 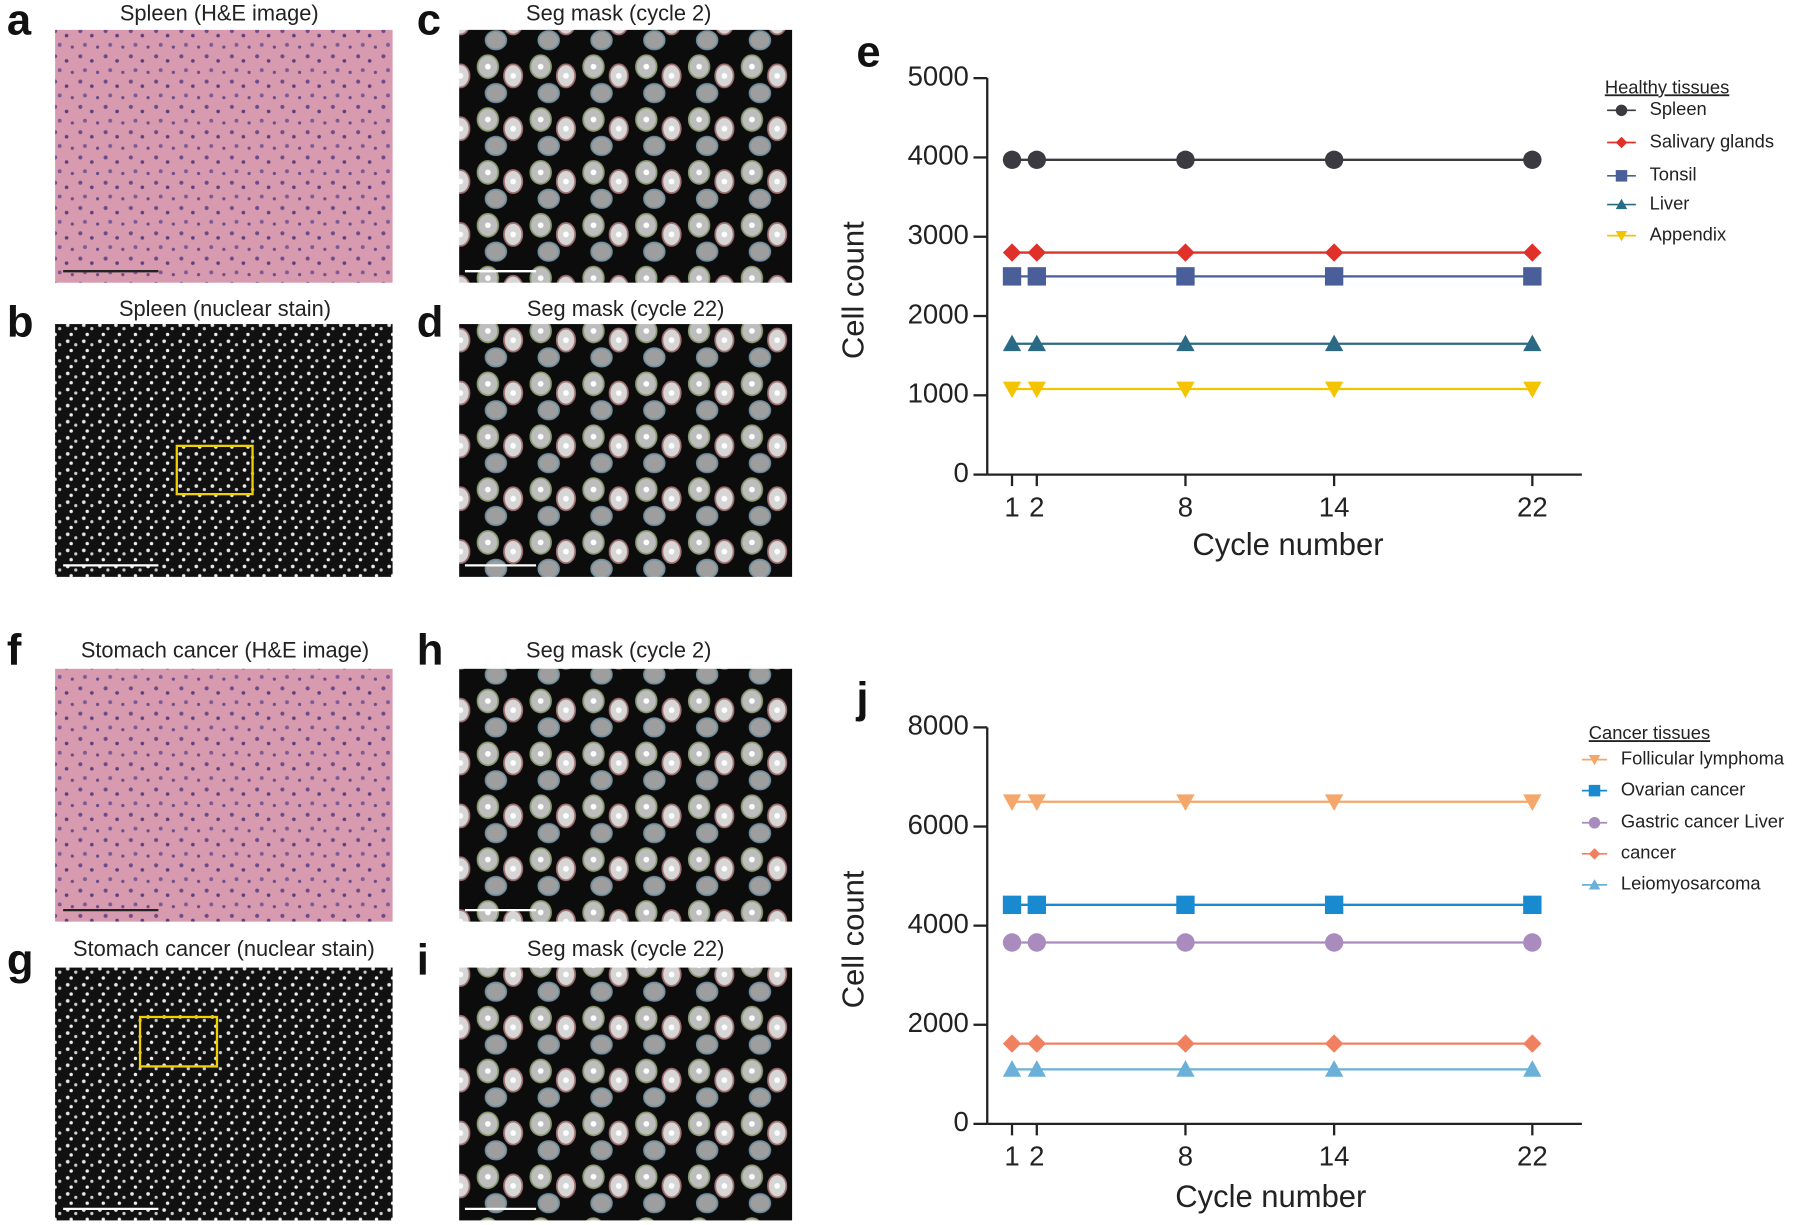 What do you see at coordinates (1678, 108) in the screenshot?
I see `legend-label: Spleen` at bounding box center [1678, 108].